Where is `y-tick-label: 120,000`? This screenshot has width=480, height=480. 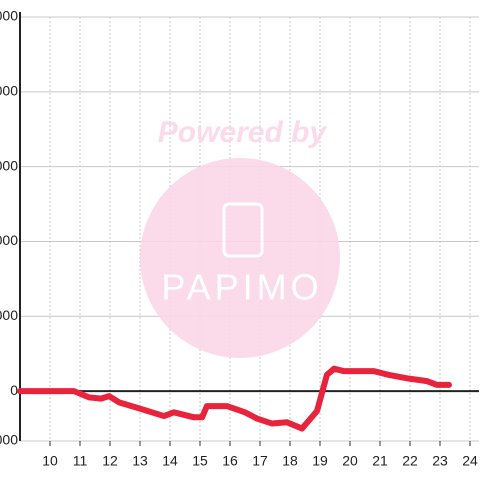 y-tick-label: 120,000 is located at coordinates (9, 91).